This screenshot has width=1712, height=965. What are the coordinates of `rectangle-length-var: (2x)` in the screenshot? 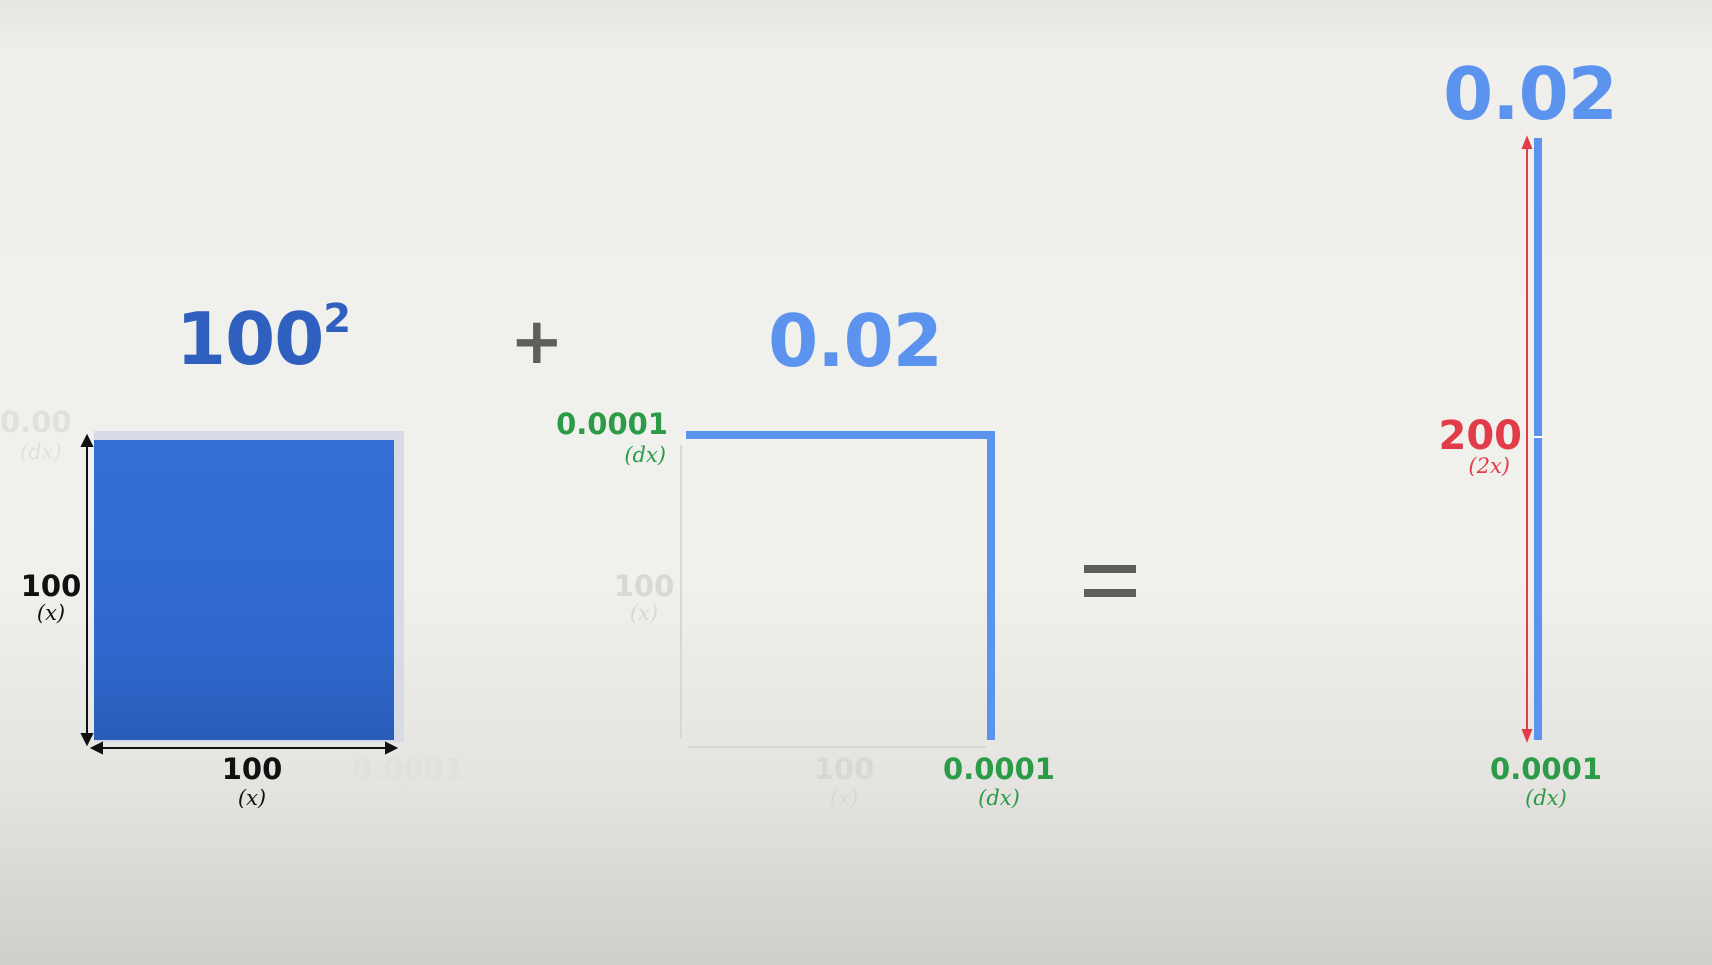 It's located at (1489, 466).